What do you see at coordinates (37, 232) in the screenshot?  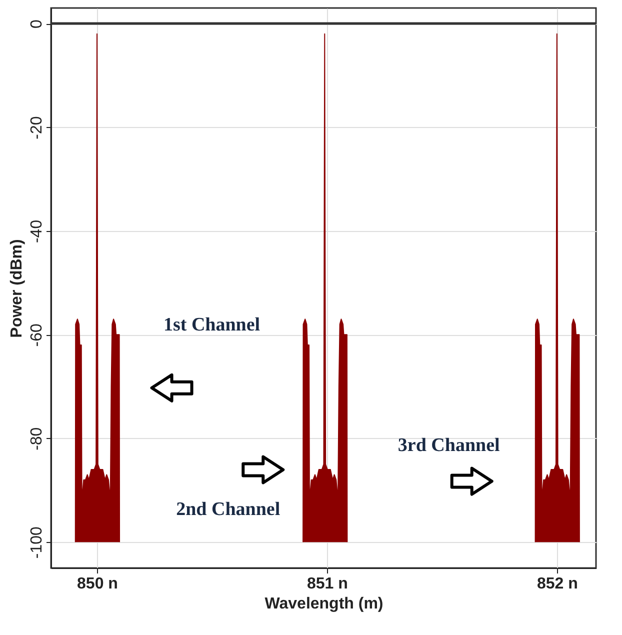 I see `y-tick-label: -40` at bounding box center [37, 232].